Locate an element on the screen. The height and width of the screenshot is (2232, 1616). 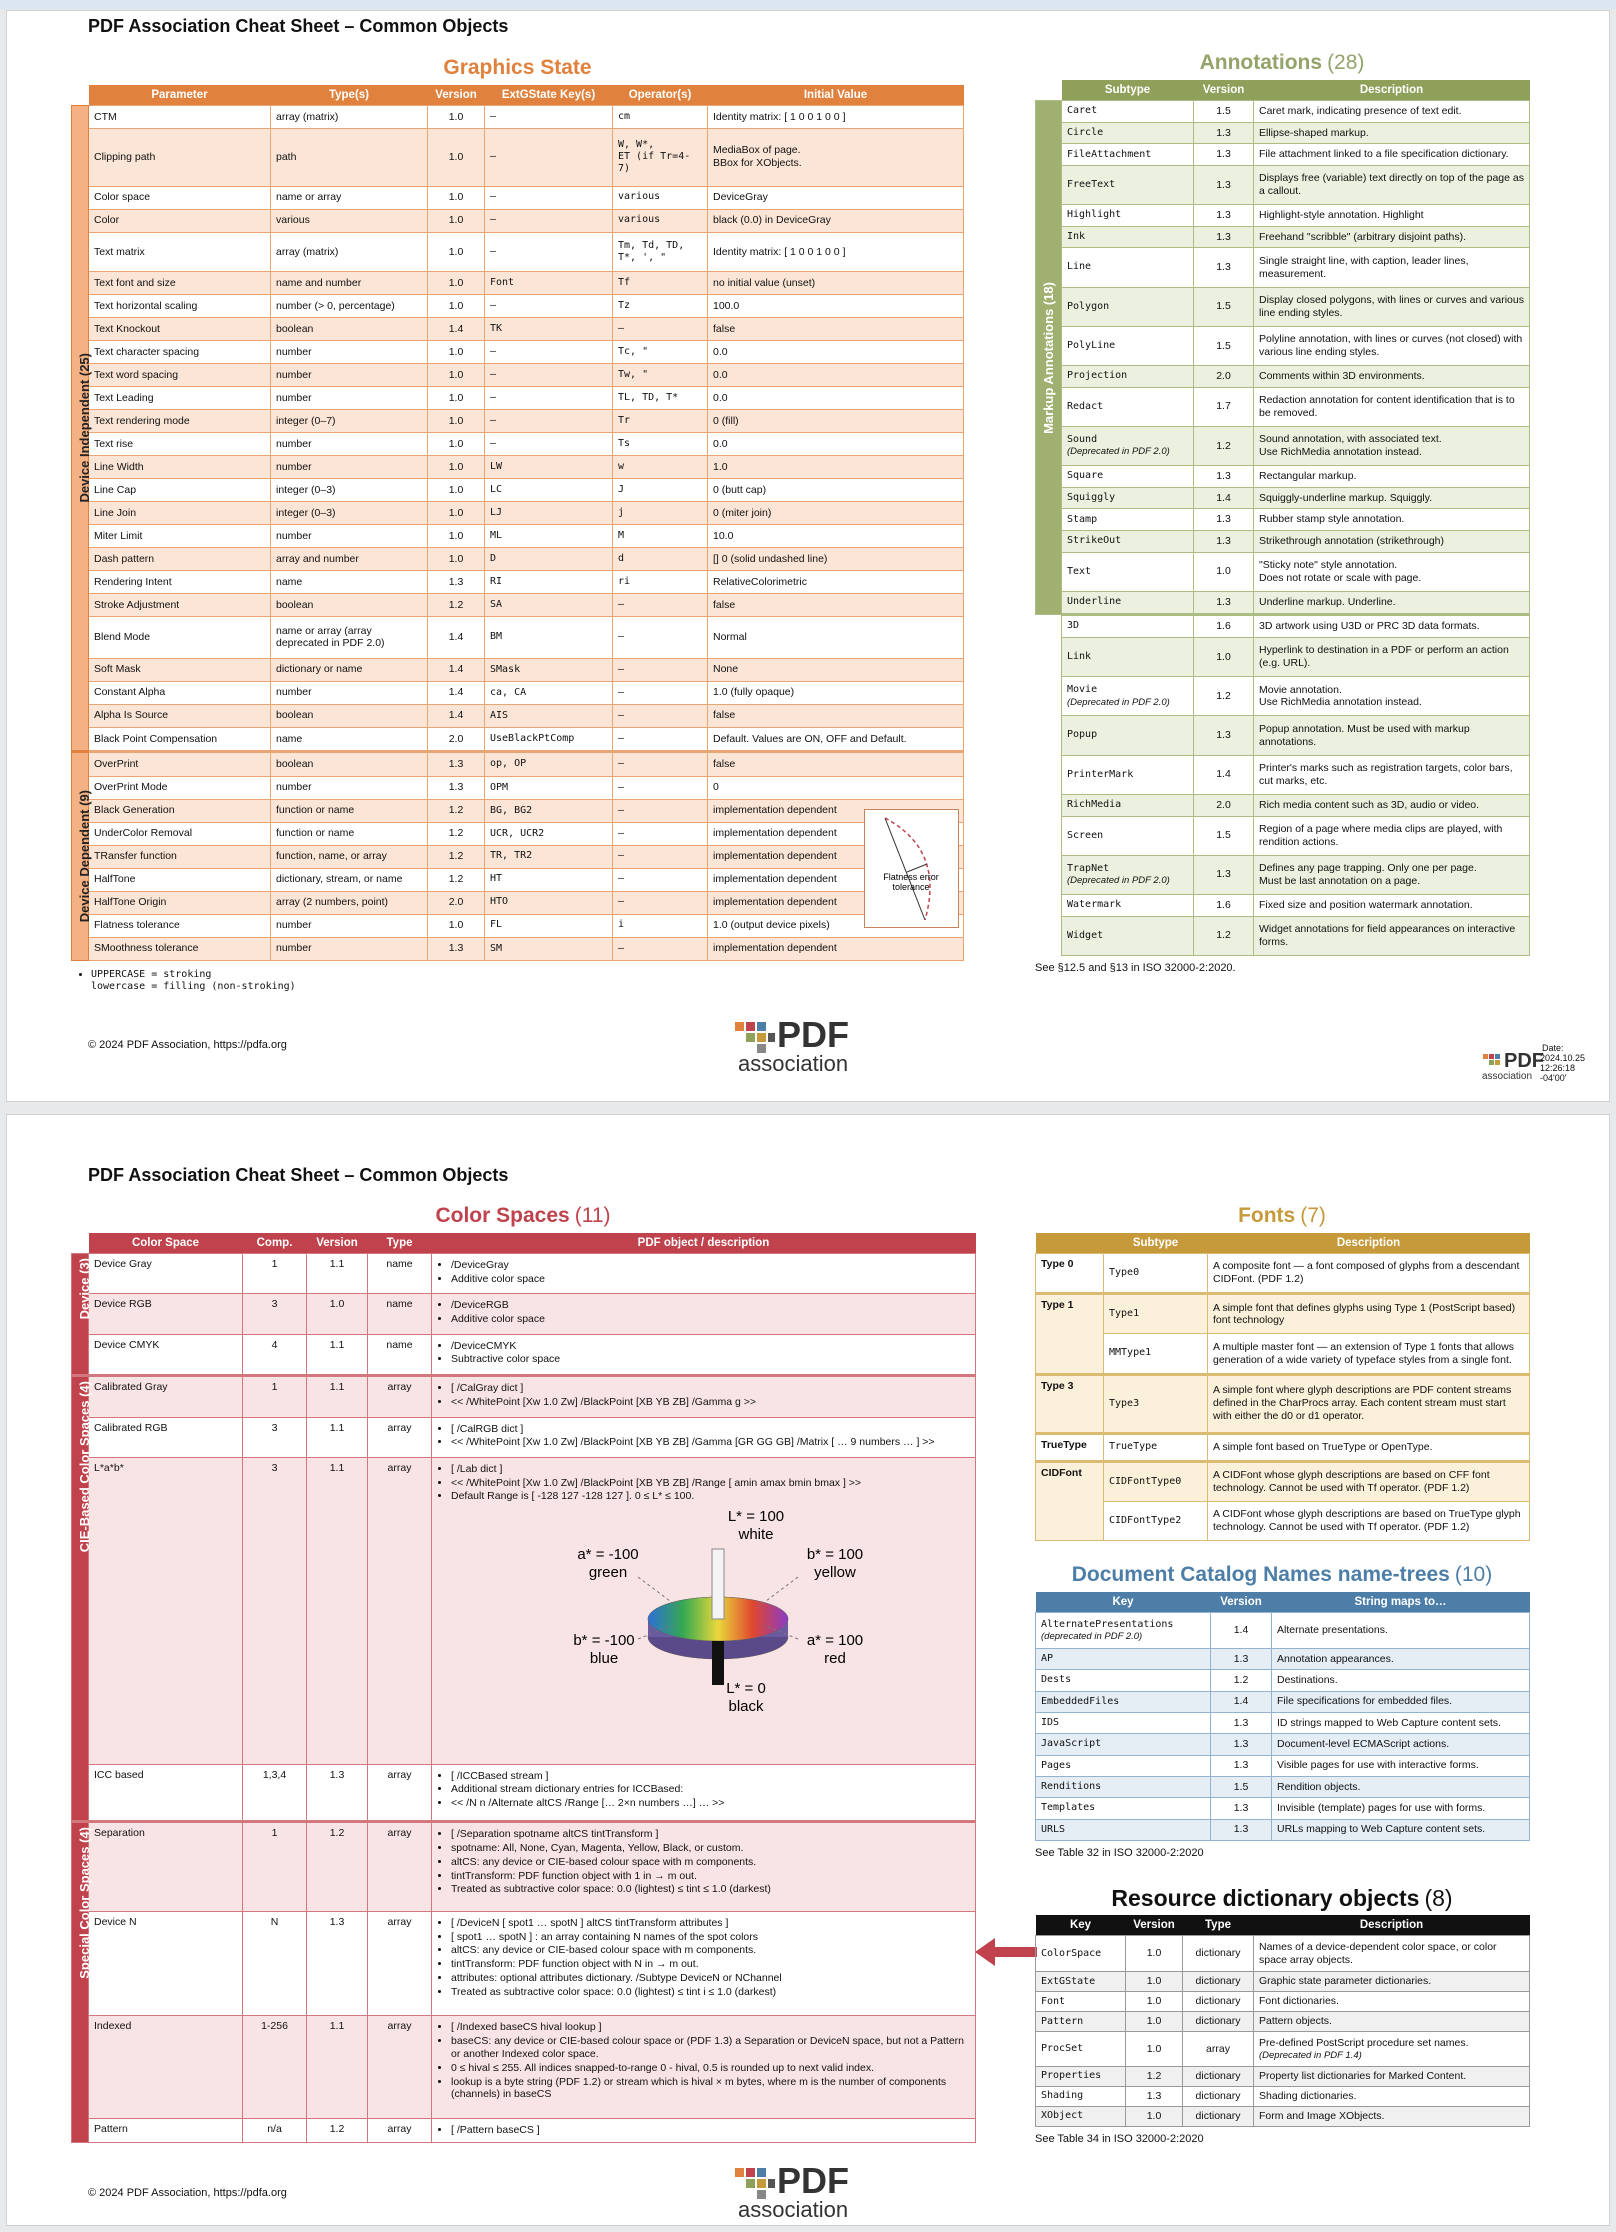
figure-label: Flatness error is located at coordinates (911, 877).